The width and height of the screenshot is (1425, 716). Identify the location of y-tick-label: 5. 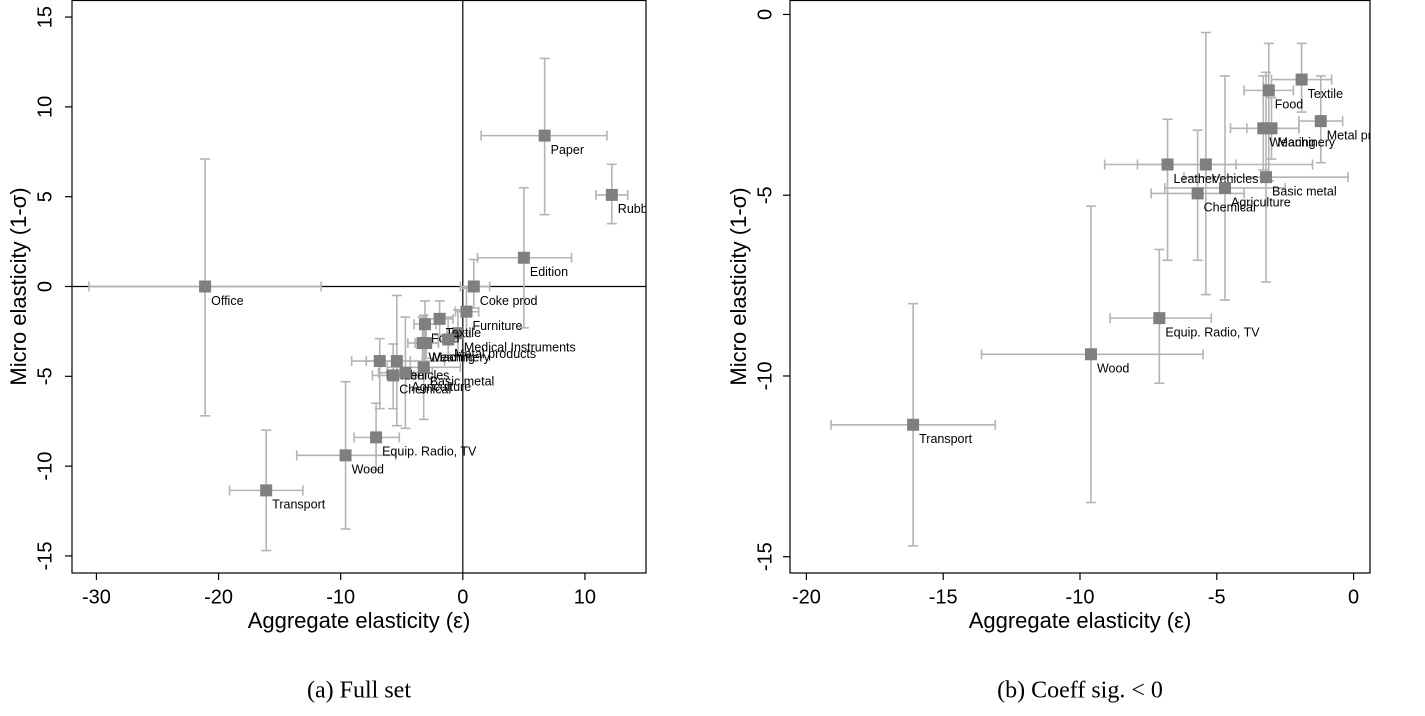
(45, 196).